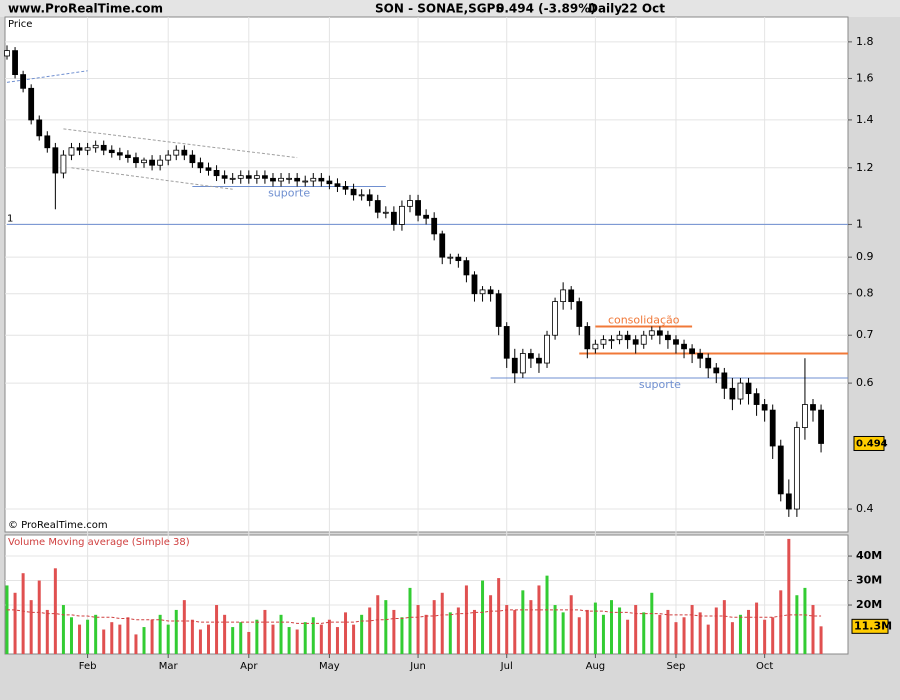 This screenshot has height=700, width=900. What do you see at coordinates (869, 443) in the screenshot?
I see `current-price-box` at bounding box center [869, 443].